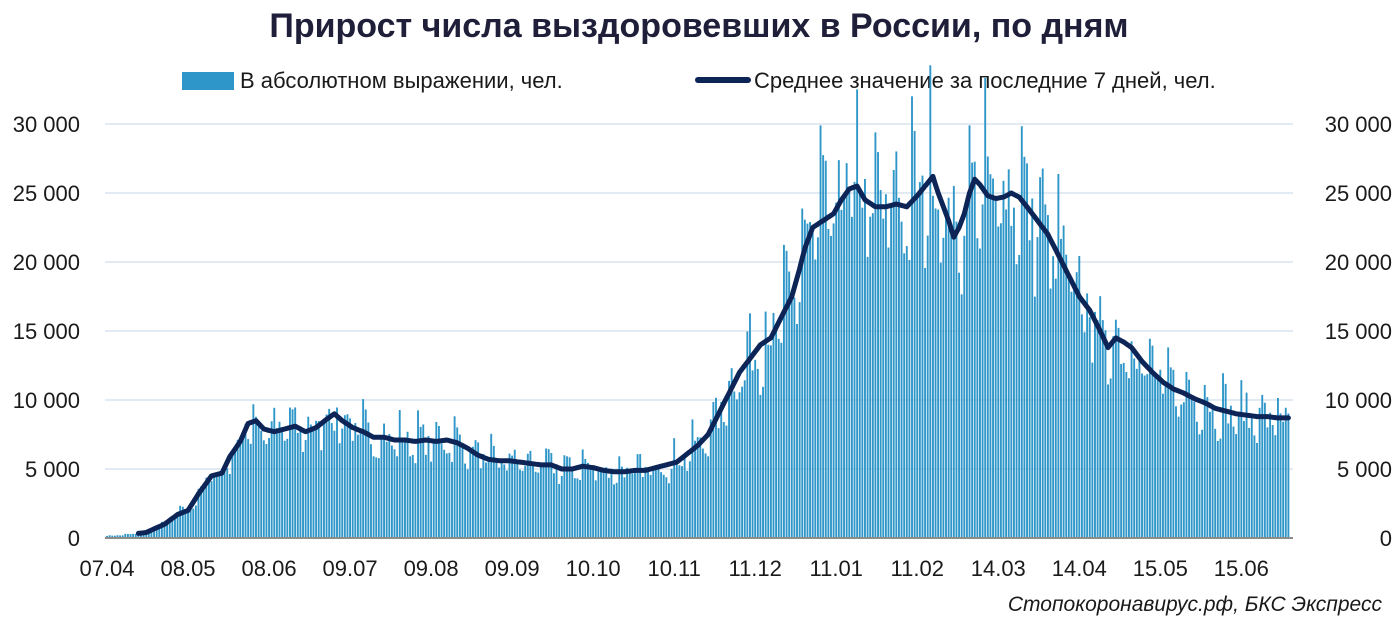 The height and width of the screenshot is (629, 1398). I want to click on x-tick-label: 07.04, so click(106, 568).